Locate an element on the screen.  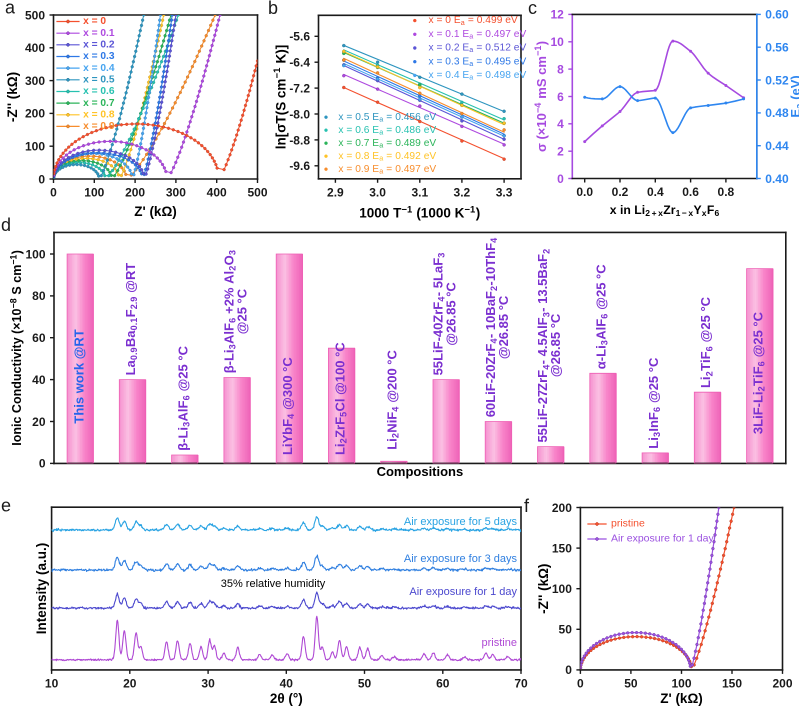
svg-text: -7.2 is located at coordinates (299, 89).